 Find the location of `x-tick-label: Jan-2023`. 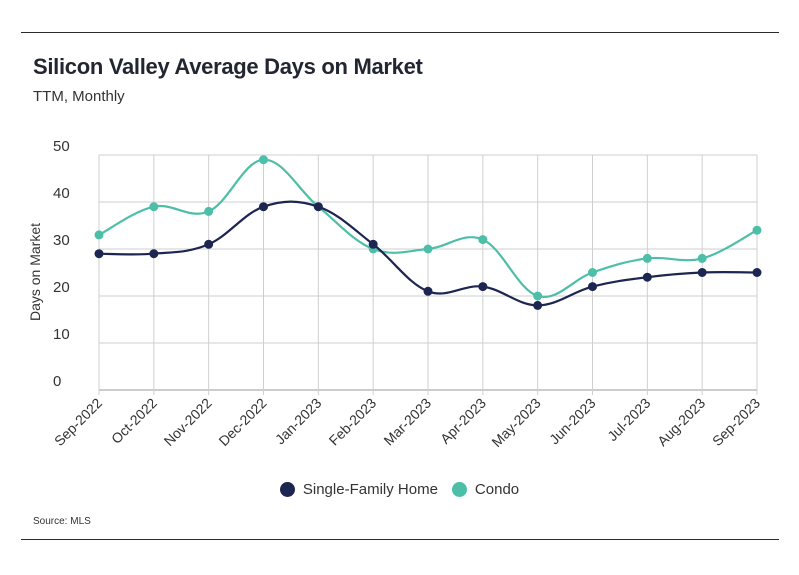

x-tick-label: Jan-2023 is located at coordinates (298, 421).